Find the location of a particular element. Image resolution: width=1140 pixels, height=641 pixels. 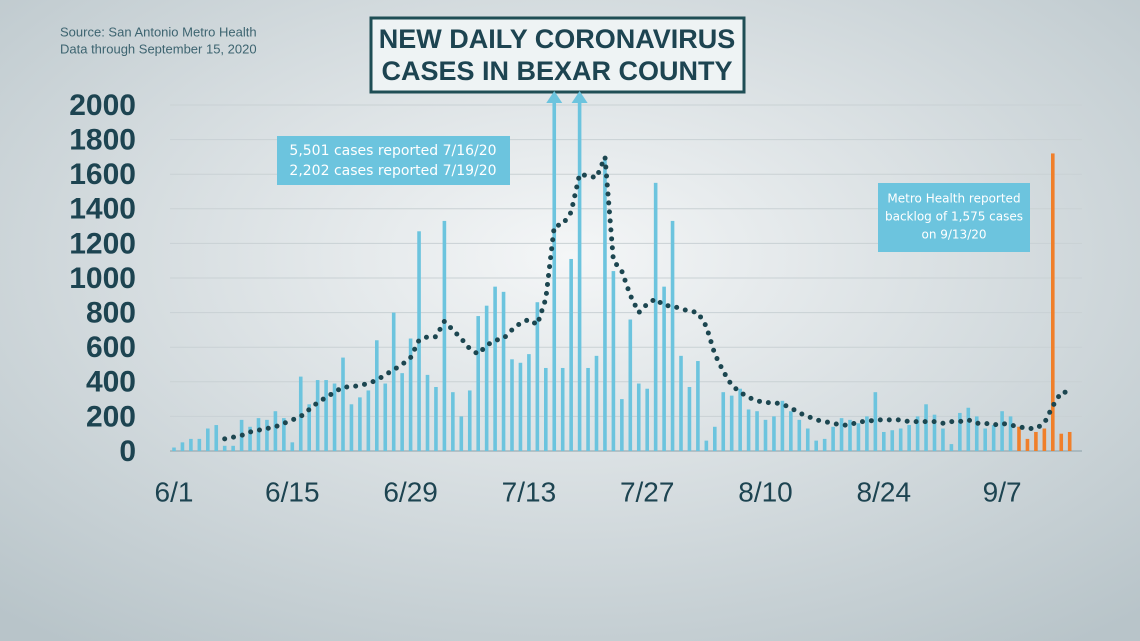

annotation: on 9/13/20 is located at coordinates (953, 235).